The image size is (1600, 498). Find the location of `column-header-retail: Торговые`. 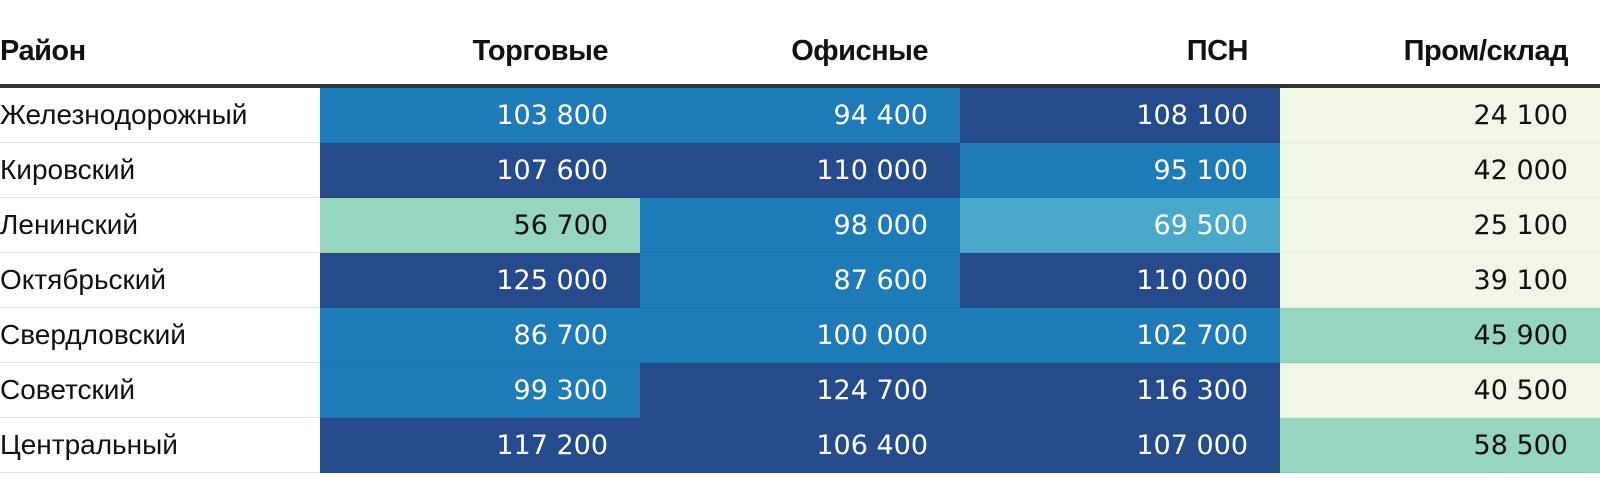

column-header-retail: Торговые is located at coordinates (480, 53).